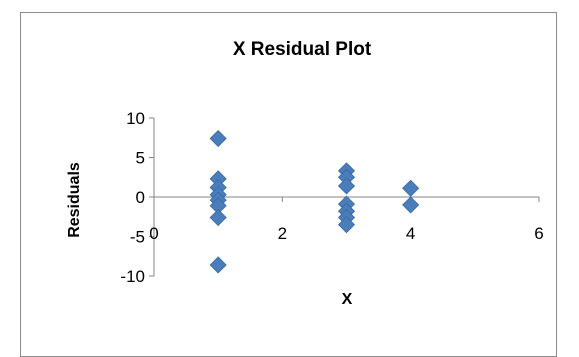  I want to click on y-tick-label: -10, so click(132, 276).